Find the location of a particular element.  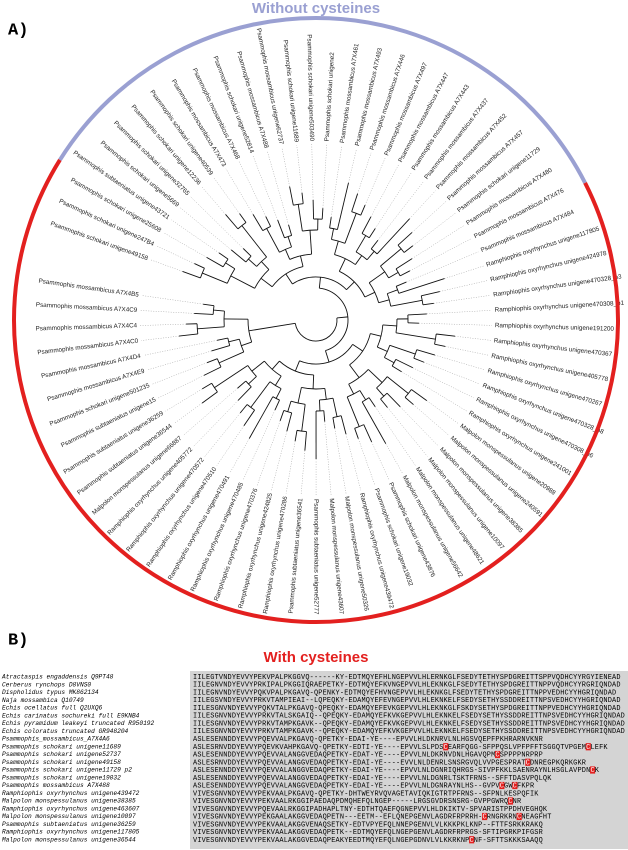

sequence-name: Ramphiophis oxyrhynchus unigene117805 is located at coordinates (71, 832).